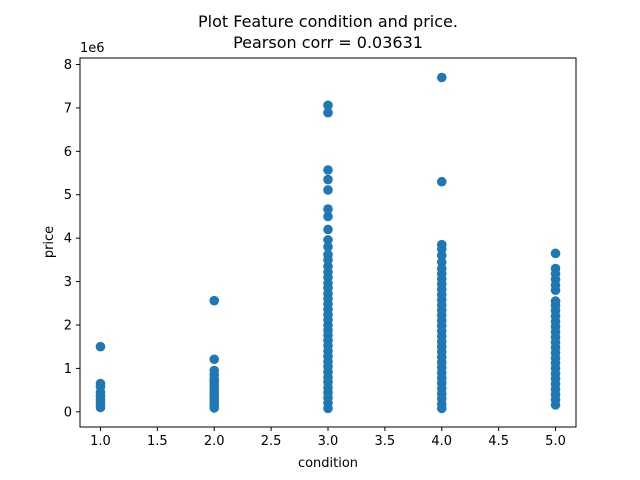  Describe the element at coordinates (68, 195) in the screenshot. I see `y-tick-label: 5` at that location.